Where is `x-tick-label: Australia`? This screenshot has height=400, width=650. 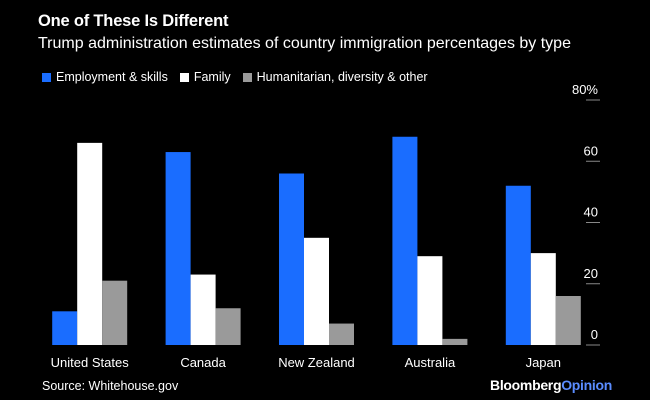 x-tick-label: Australia is located at coordinates (430, 362).